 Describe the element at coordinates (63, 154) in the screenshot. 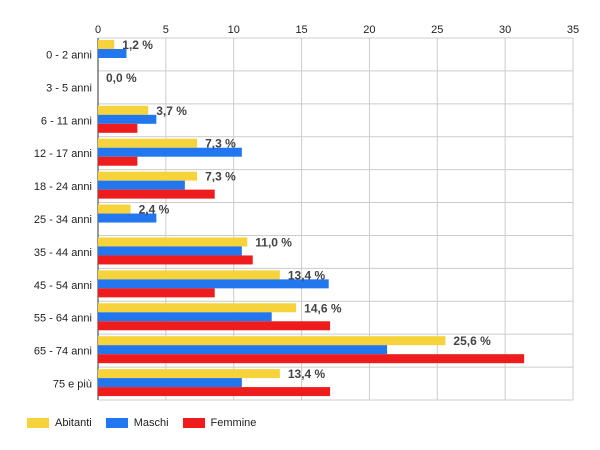

I see `category-label: 12 - 17 anni` at that location.